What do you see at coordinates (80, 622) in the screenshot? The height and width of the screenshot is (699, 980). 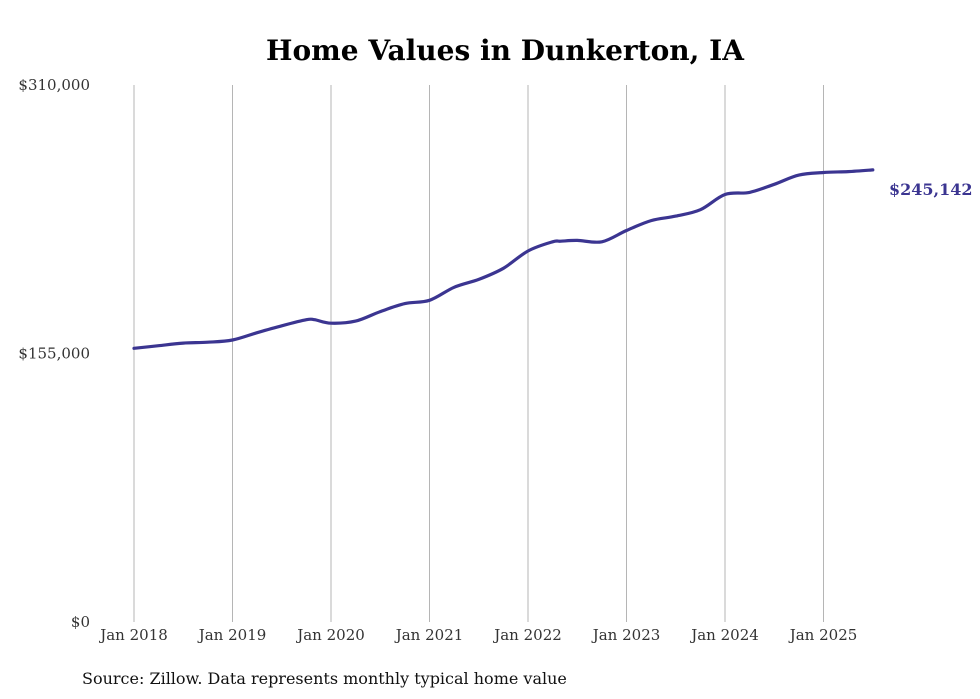 I see `y-tick-label: $0` at bounding box center [80, 622].